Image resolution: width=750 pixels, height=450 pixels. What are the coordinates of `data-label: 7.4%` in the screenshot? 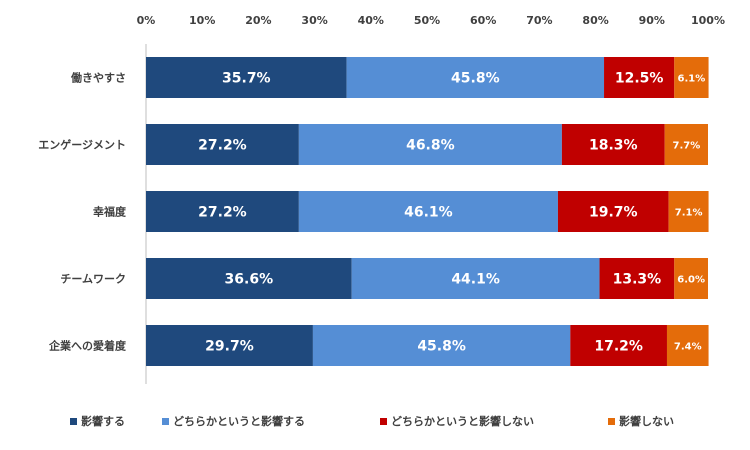 It's located at (688, 347).